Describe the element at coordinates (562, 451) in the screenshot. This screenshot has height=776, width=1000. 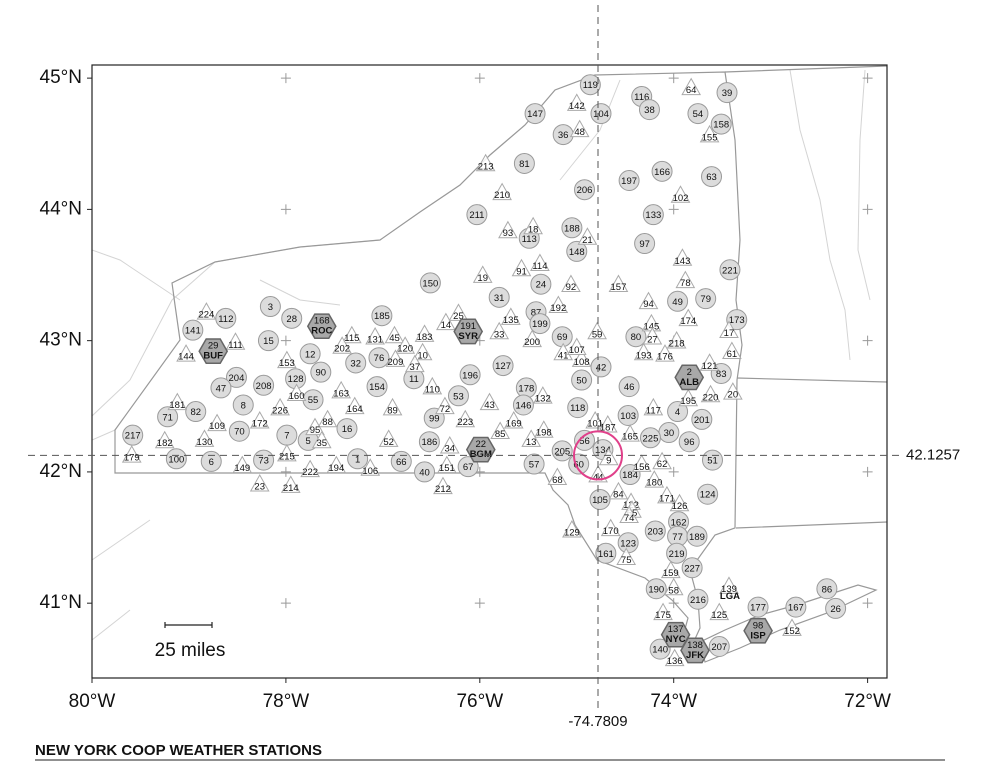
I see `station-id: 205` at that location.